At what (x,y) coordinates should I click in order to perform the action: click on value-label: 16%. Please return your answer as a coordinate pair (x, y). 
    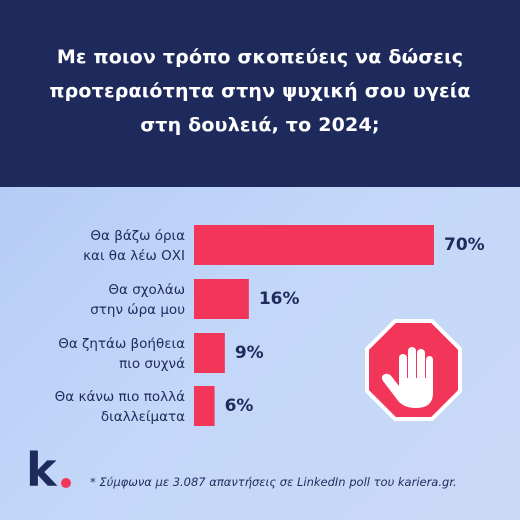
    Looking at the image, I should click on (279, 299).